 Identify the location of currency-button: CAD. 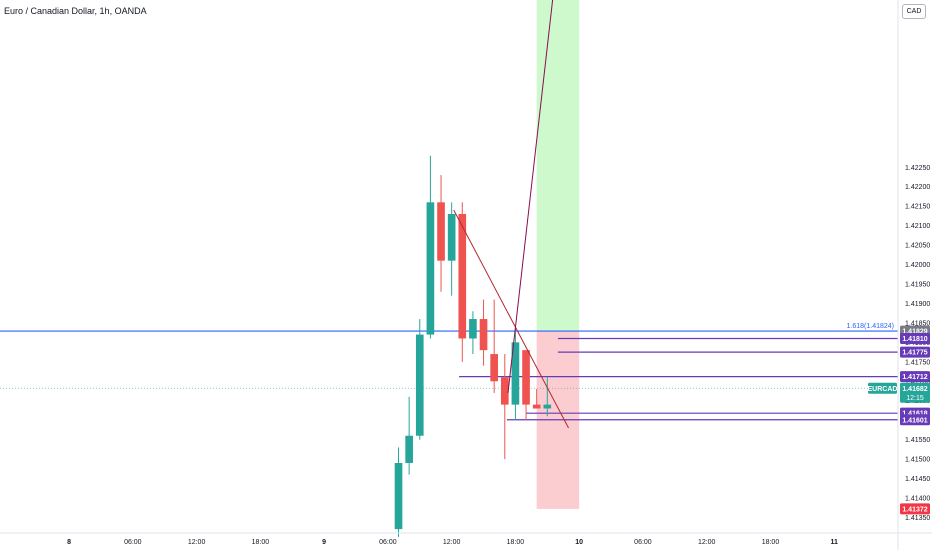
(914, 11).